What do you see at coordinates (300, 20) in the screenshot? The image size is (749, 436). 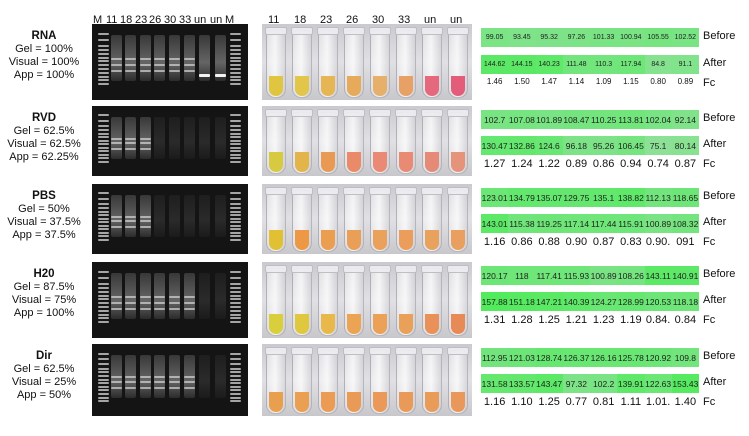 I see `tube-header: 18` at bounding box center [300, 20].